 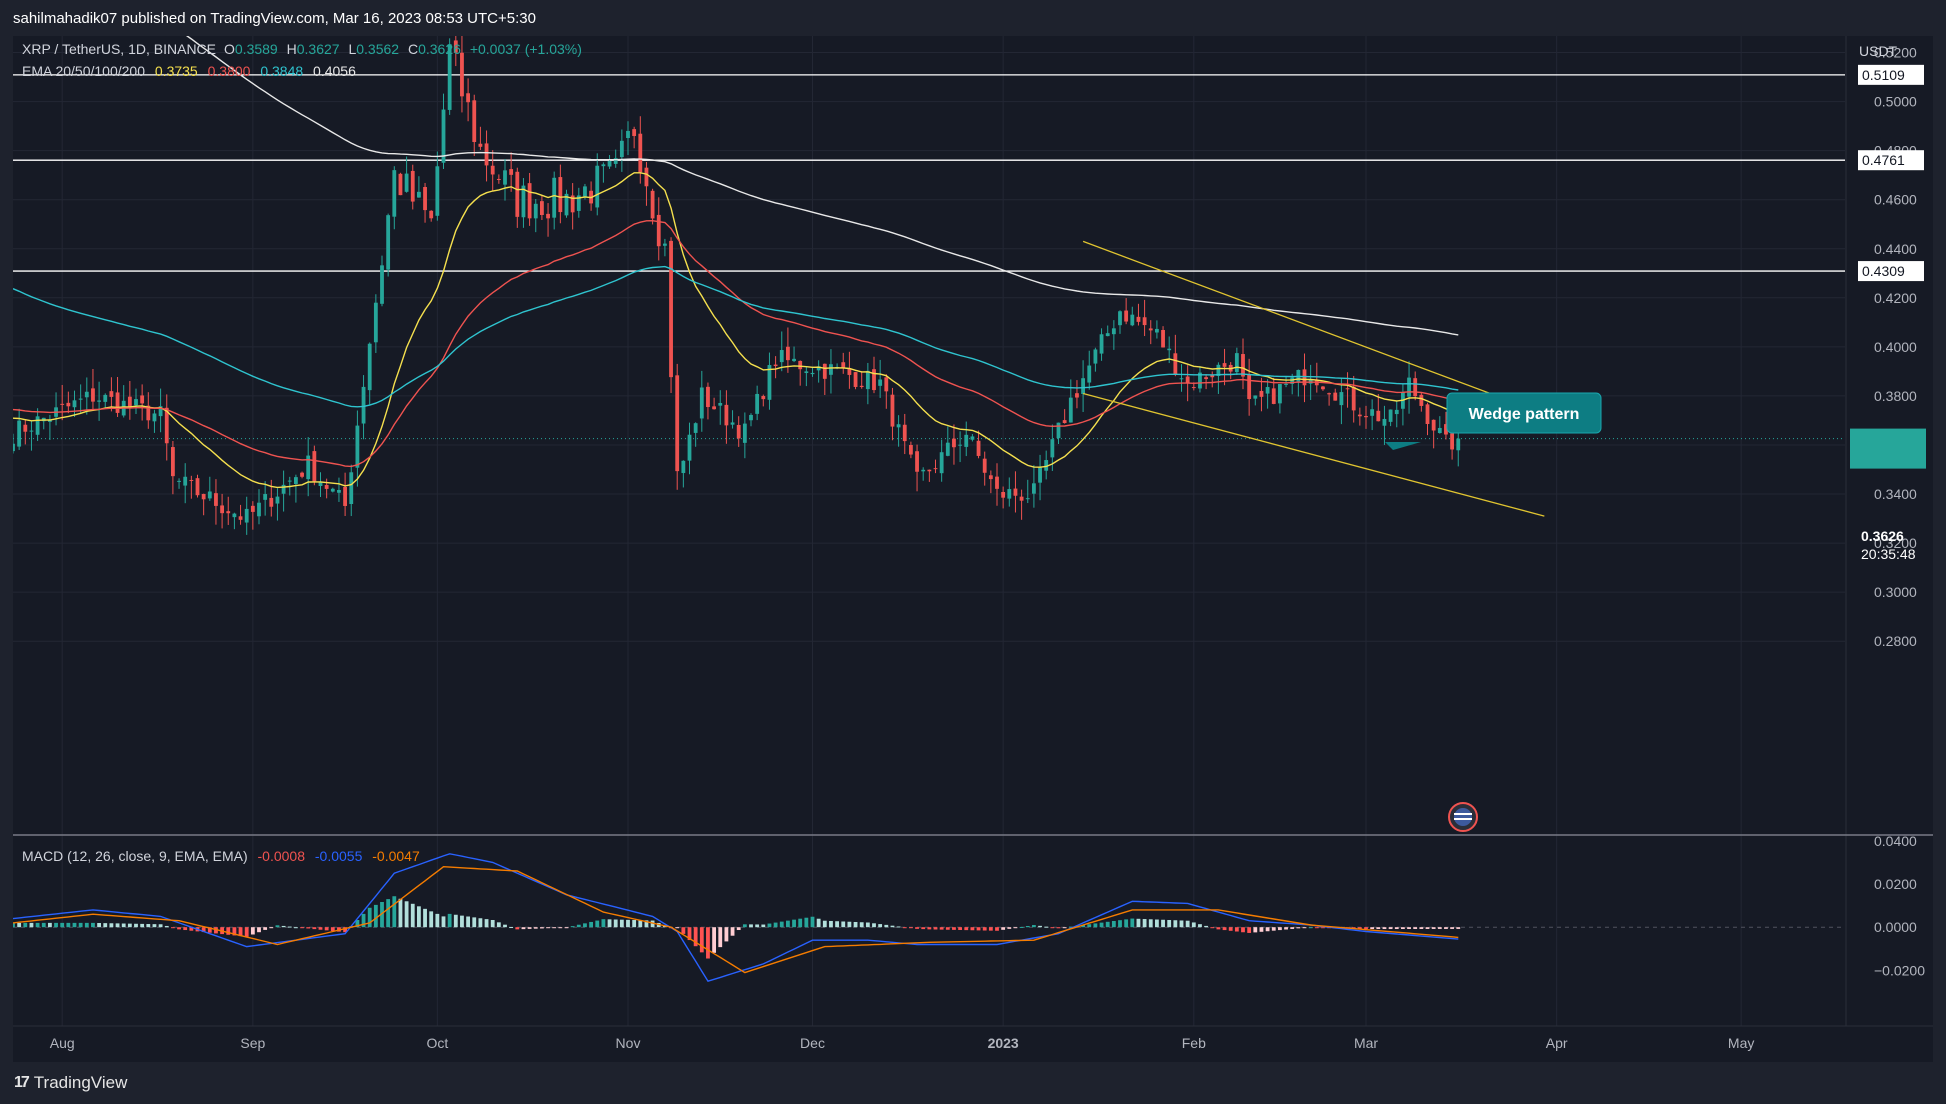 What do you see at coordinates (1883, 160) in the screenshot?
I see `level-tag-label: 0.4761` at bounding box center [1883, 160].